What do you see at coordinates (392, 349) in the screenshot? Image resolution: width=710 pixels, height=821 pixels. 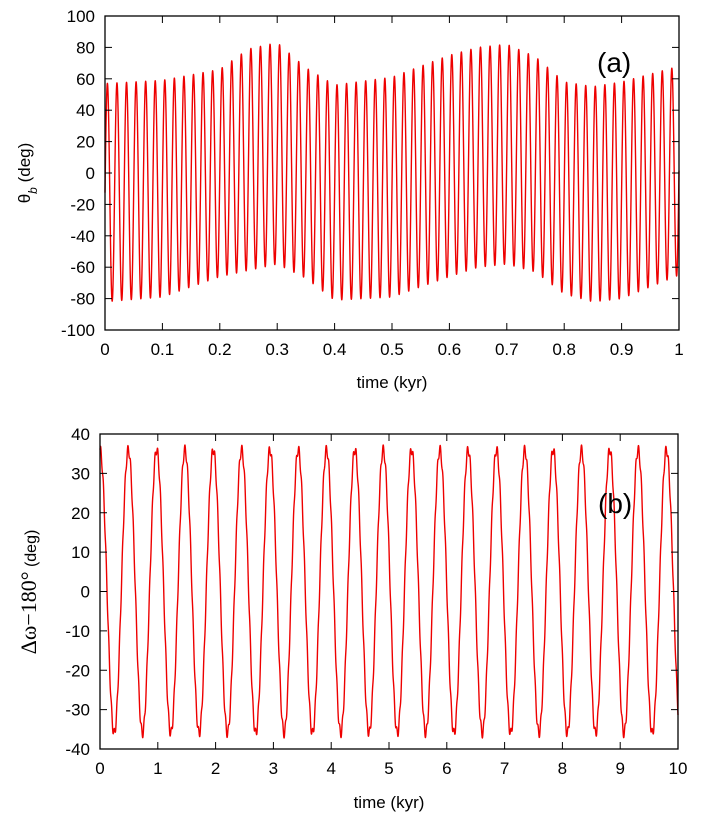 I see `x-tick-label: 0.5` at bounding box center [392, 349].